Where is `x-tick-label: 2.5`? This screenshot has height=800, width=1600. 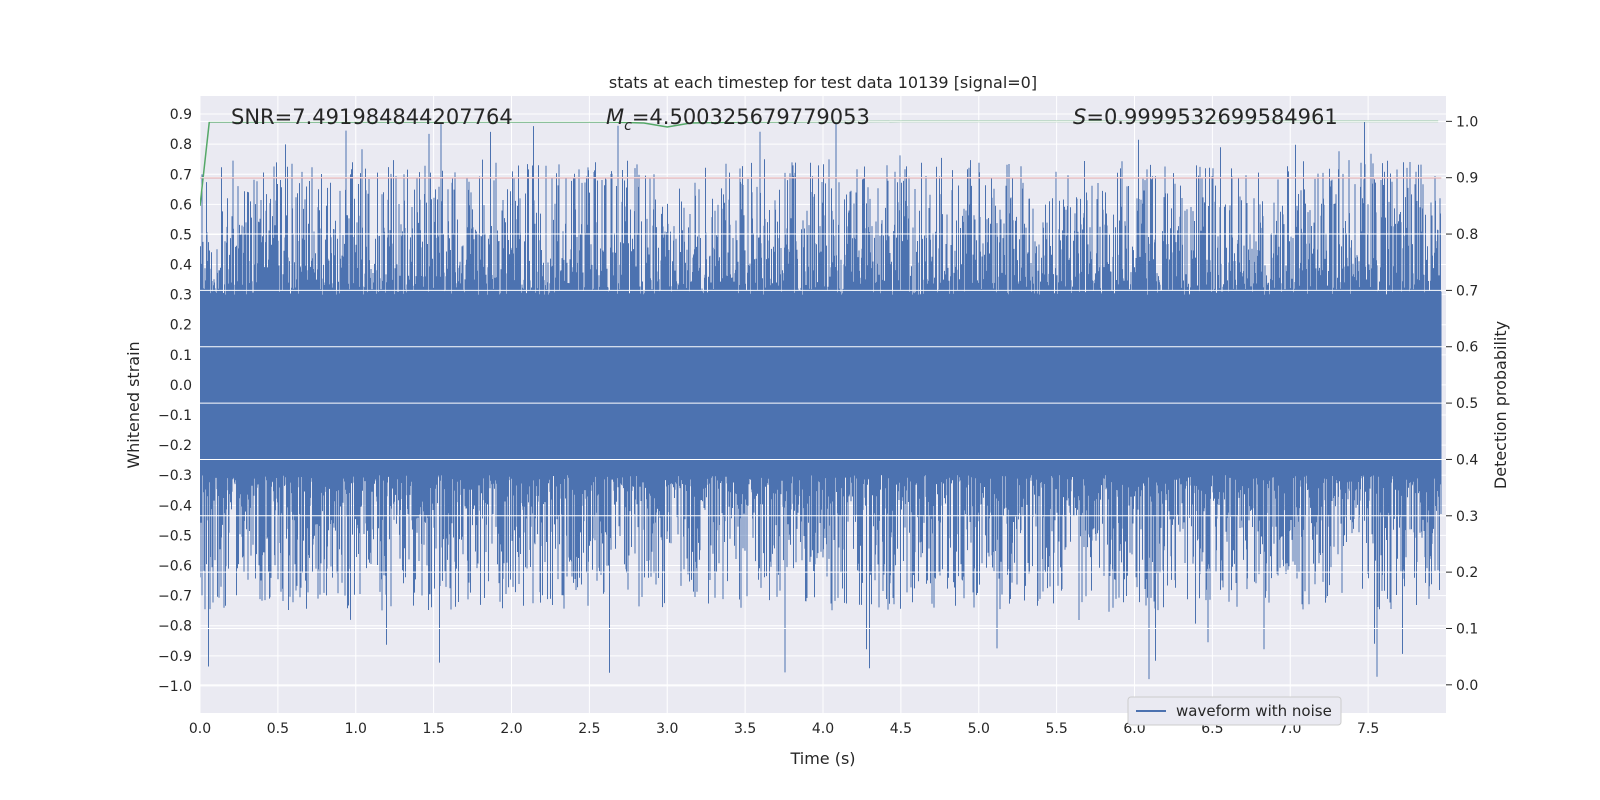 x-tick-label: 2.5 is located at coordinates (589, 729).